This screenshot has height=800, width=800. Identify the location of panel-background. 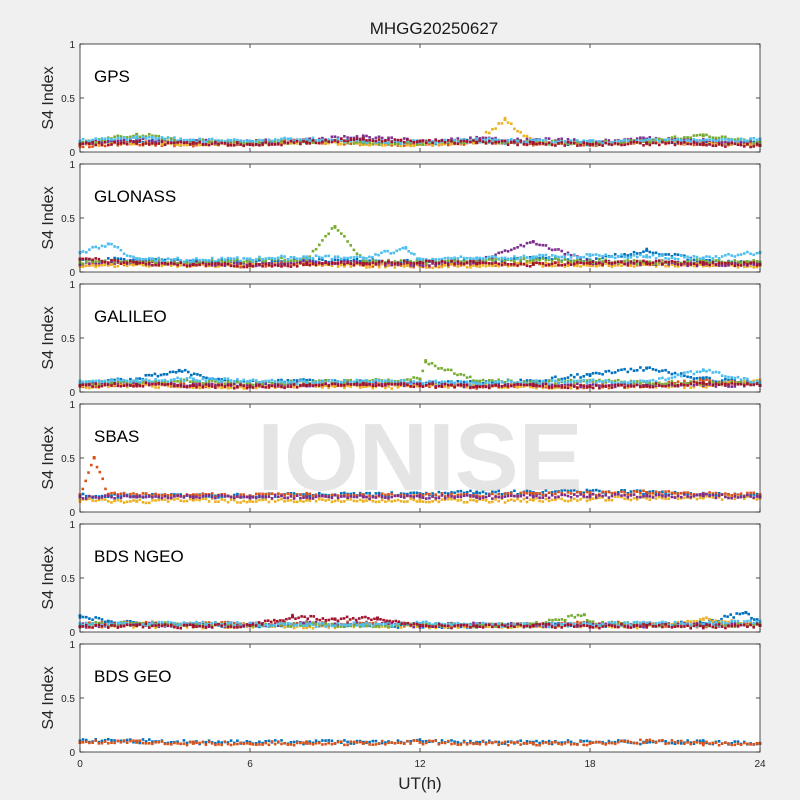
(420, 338).